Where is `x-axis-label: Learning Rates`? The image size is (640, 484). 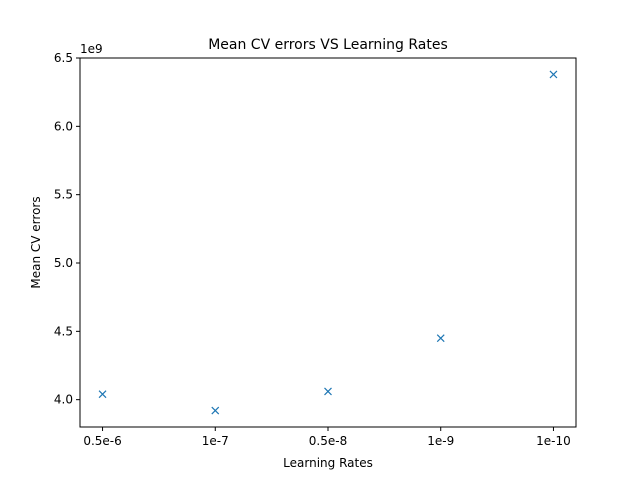 x-axis-label: Learning Rates is located at coordinates (328, 463).